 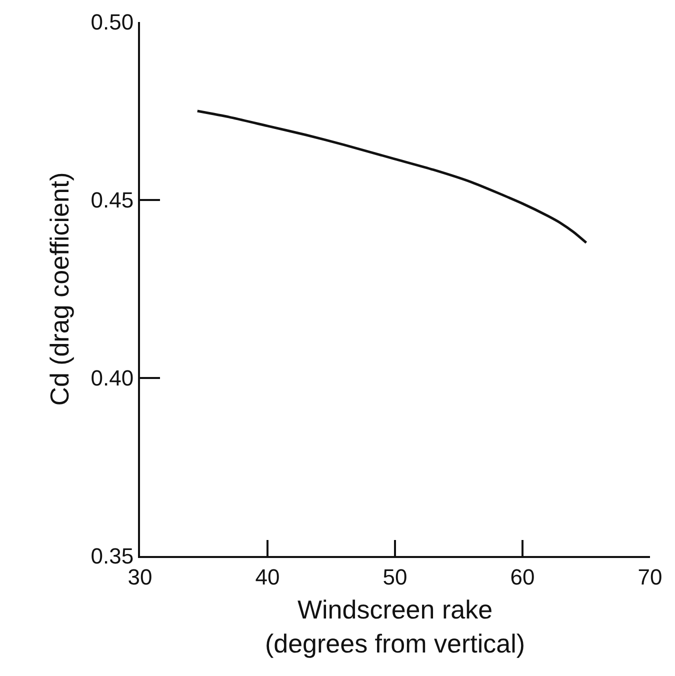 I want to click on y-tick-label: 0.45, so click(x=112, y=200).